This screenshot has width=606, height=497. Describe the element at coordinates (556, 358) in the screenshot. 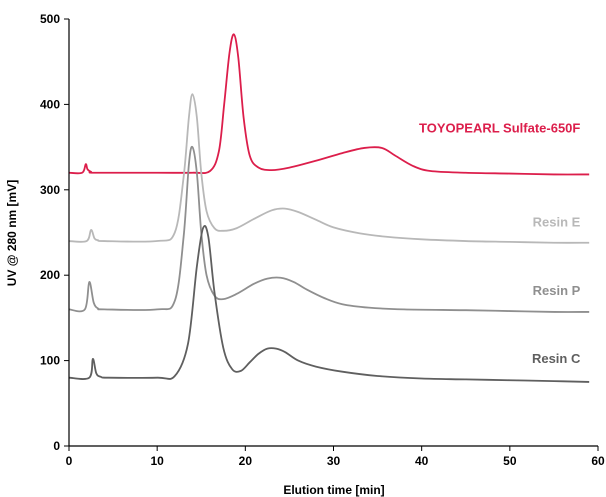

I see `series-label-3: Resin C` at that location.